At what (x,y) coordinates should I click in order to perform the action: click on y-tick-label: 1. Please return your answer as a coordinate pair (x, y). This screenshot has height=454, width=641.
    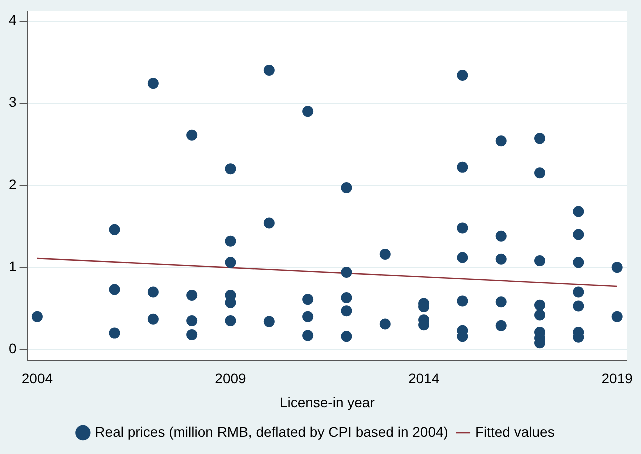
    Looking at the image, I should click on (12, 266).